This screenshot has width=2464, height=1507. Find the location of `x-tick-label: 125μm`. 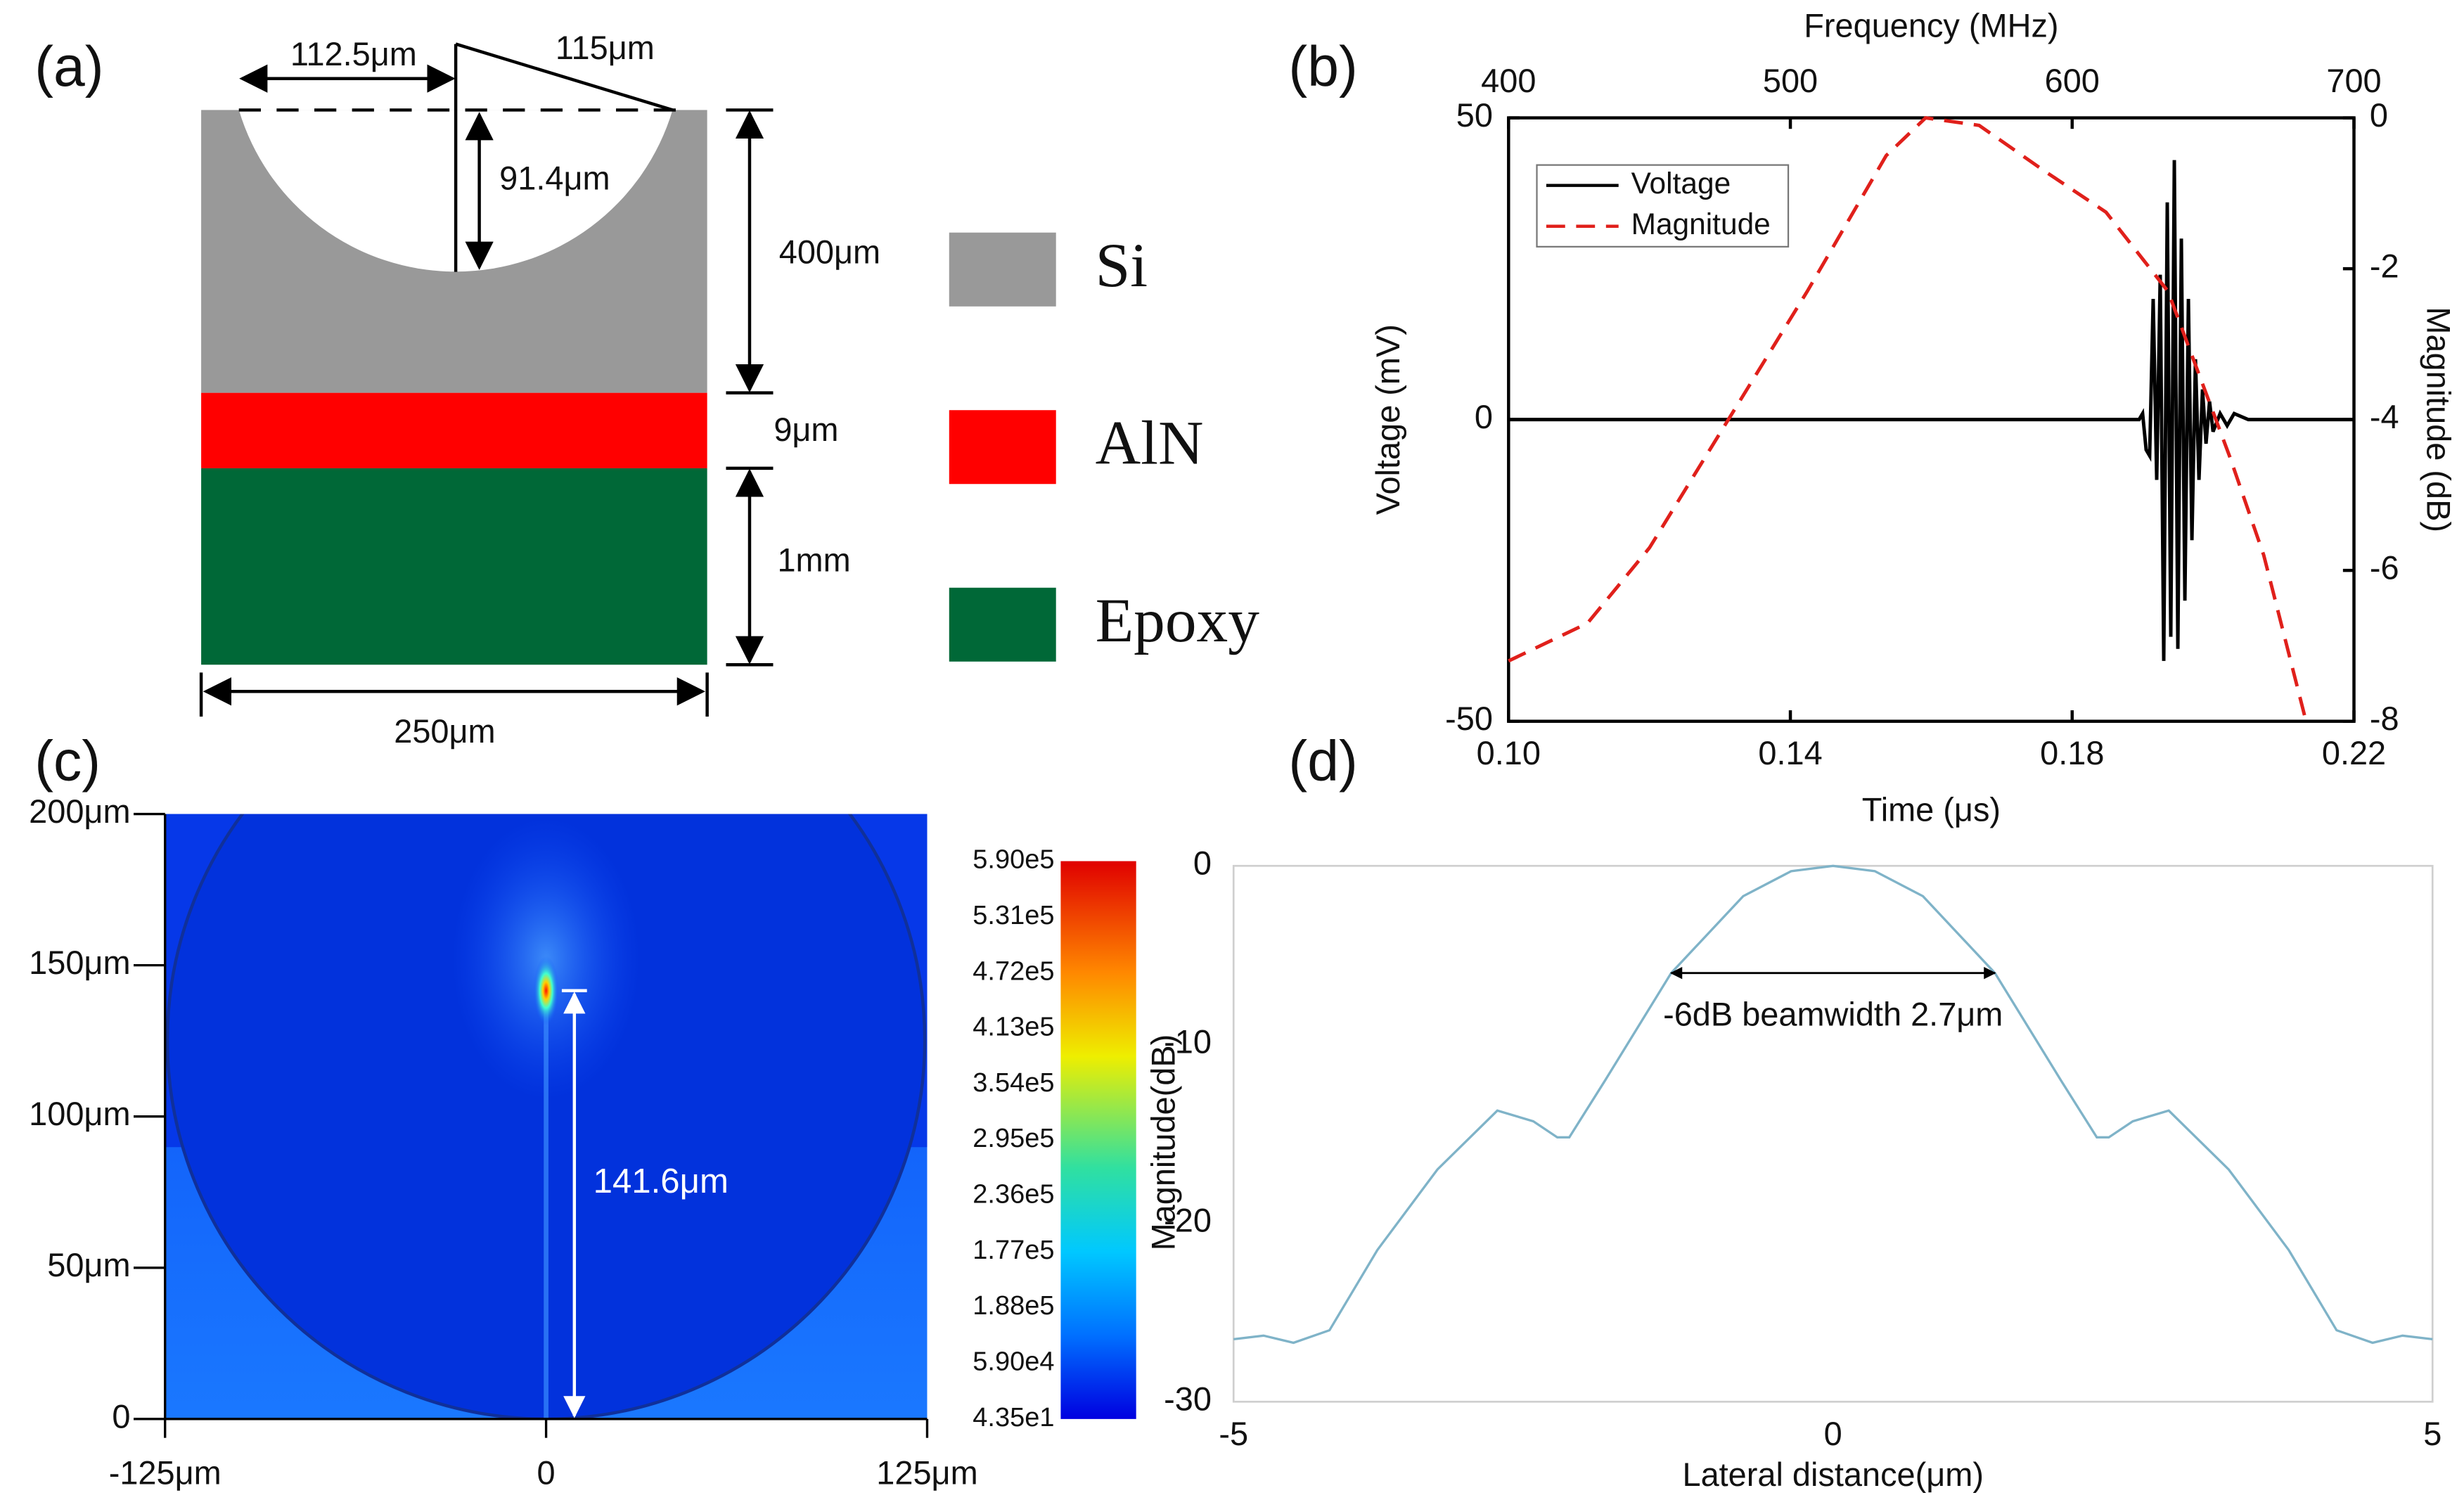

x-tick-label: 125μm is located at coordinates (926, 1473).